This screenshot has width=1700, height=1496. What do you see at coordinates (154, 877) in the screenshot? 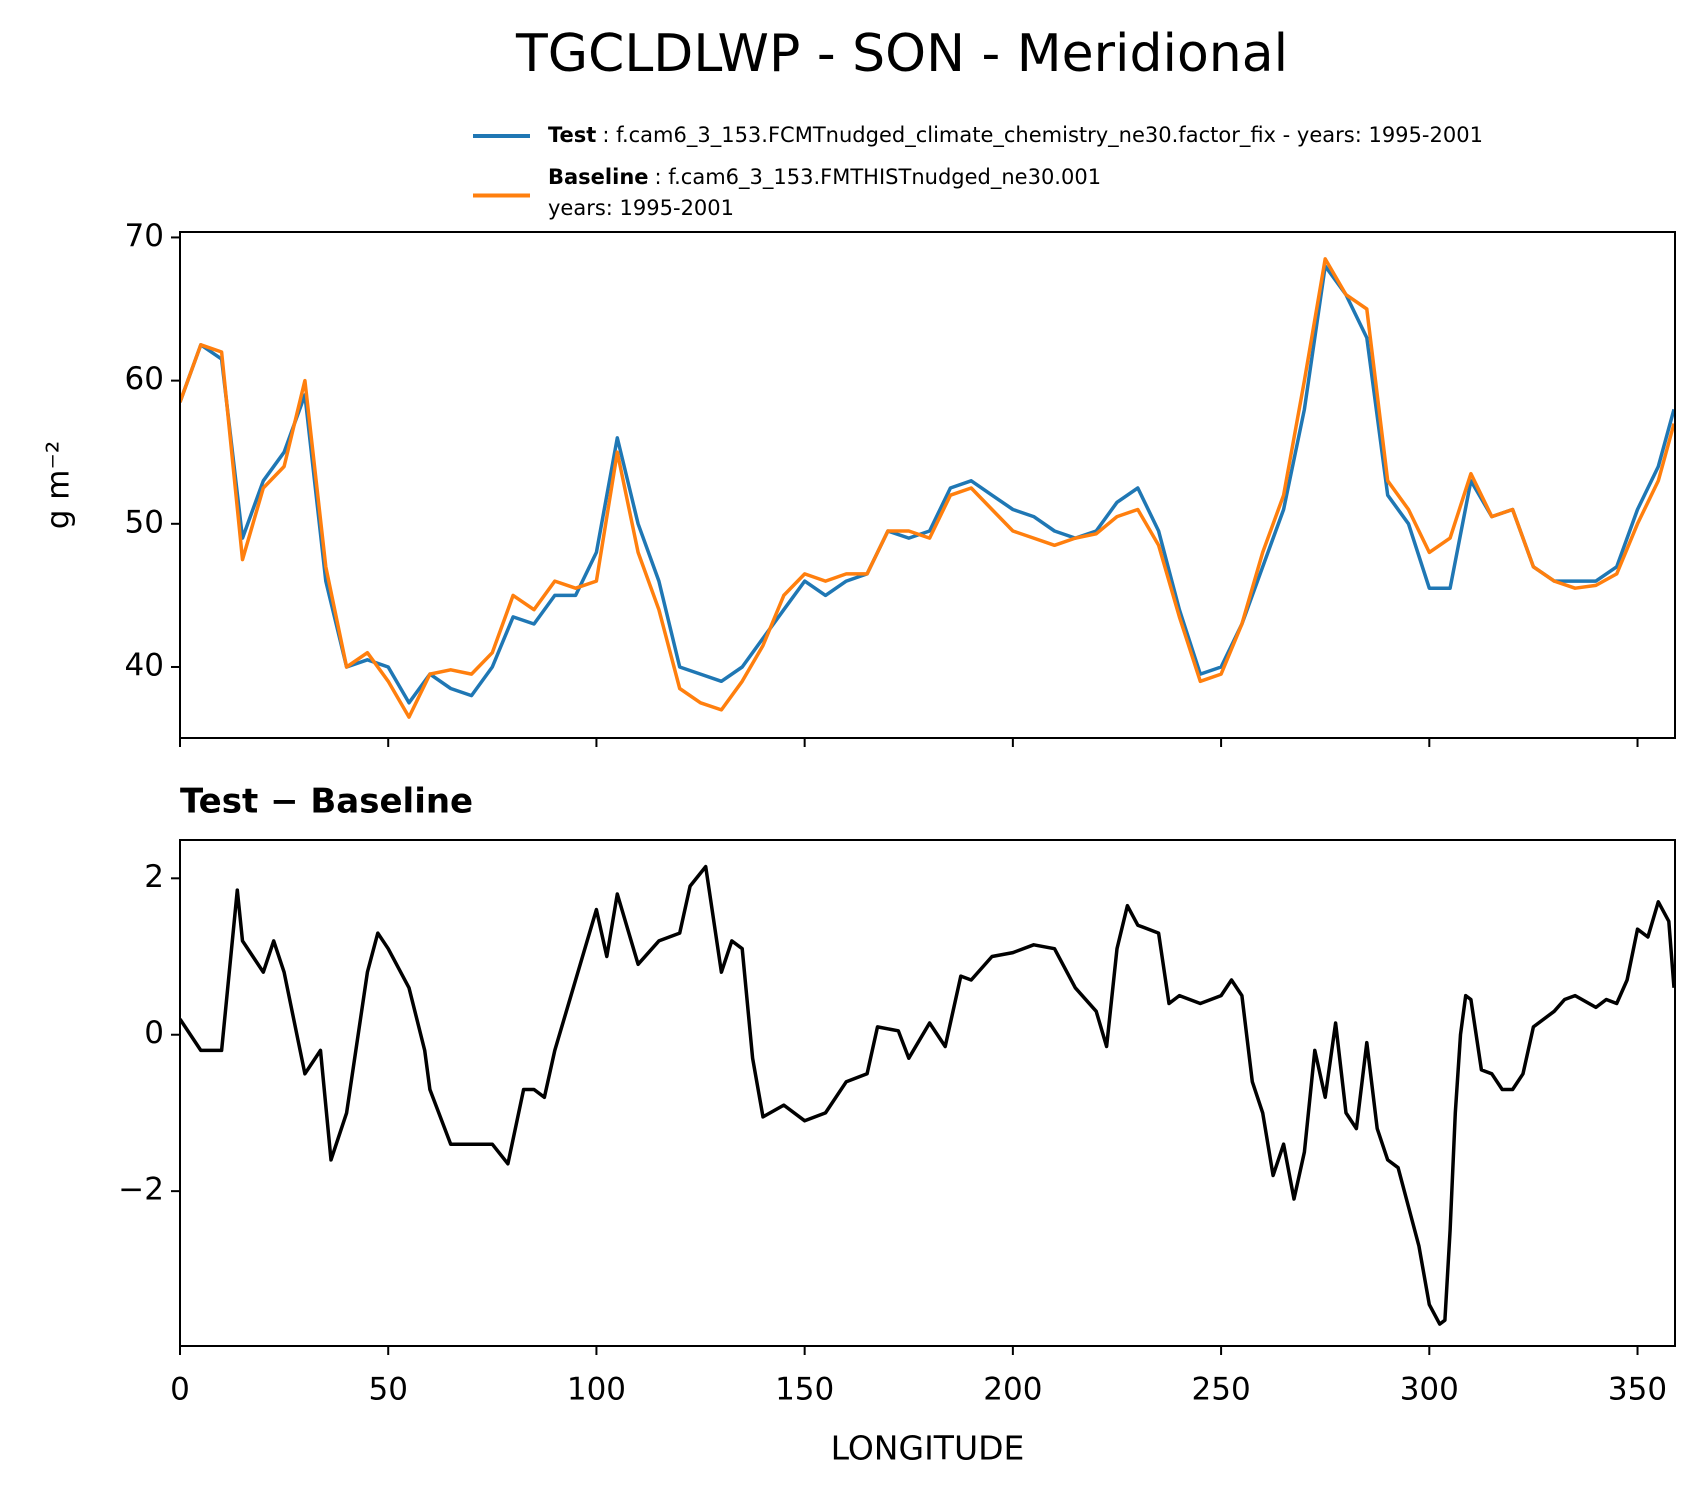
I see `y-tick-label: 2` at bounding box center [154, 877].